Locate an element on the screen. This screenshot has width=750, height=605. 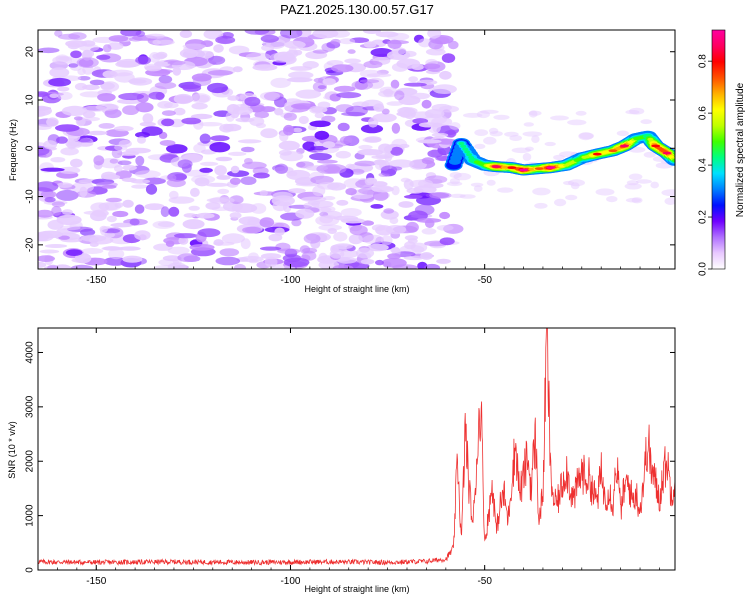
snr-y-axis-label: SNR (10 * v/v) is located at coordinates (12, 450).